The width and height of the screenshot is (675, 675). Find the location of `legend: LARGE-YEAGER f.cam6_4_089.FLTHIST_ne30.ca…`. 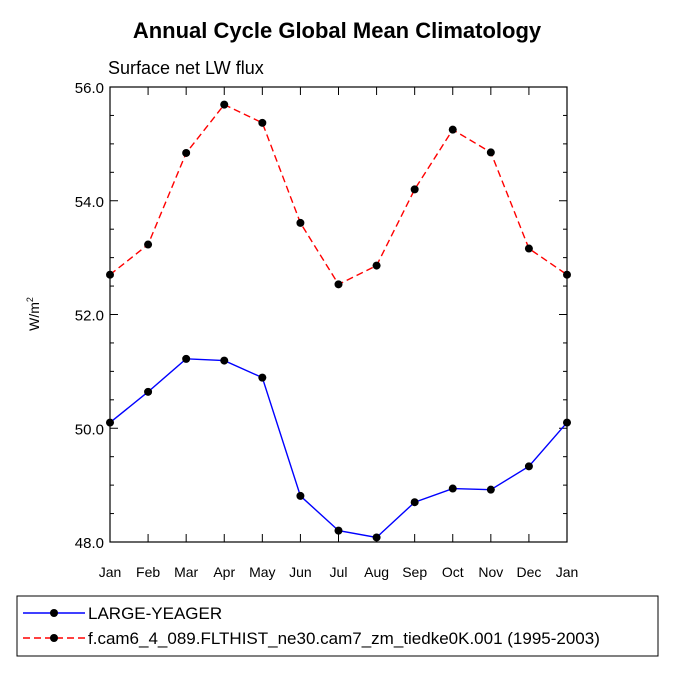

legend: LARGE-YEAGER f.cam6_4_089.FLTHIST_ne30.ca… is located at coordinates (311, 626).